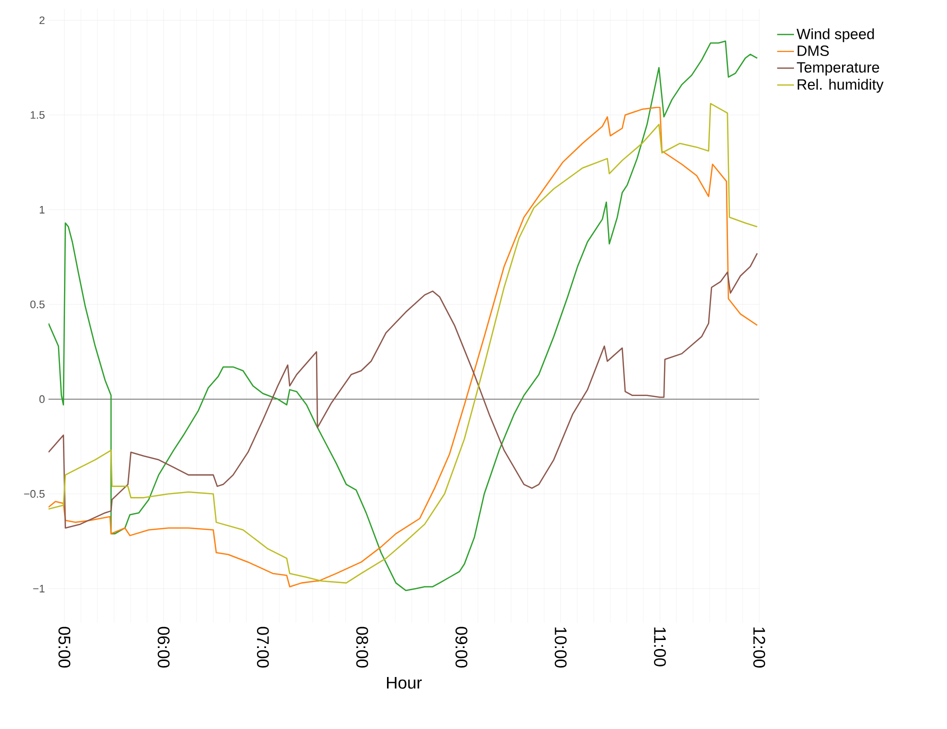 The width and height of the screenshot is (947, 729). What do you see at coordinates (42, 399) in the screenshot?
I see `y-tick-label: 0` at bounding box center [42, 399].